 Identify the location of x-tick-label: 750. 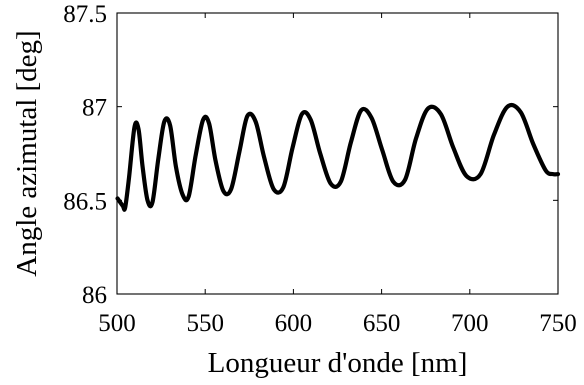
(558, 323).